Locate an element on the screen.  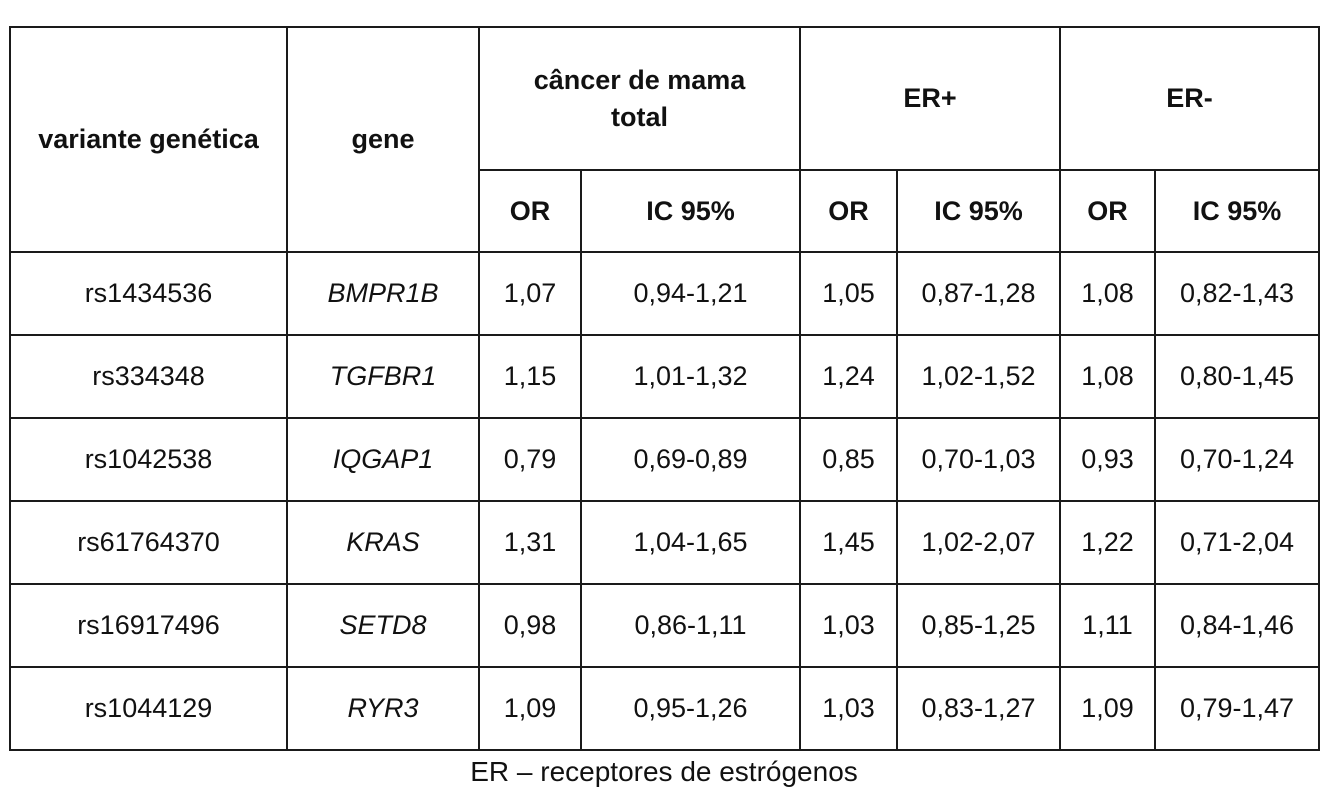
er-negative-ic-cell: 0,70-1,24 is located at coordinates (1237, 459).